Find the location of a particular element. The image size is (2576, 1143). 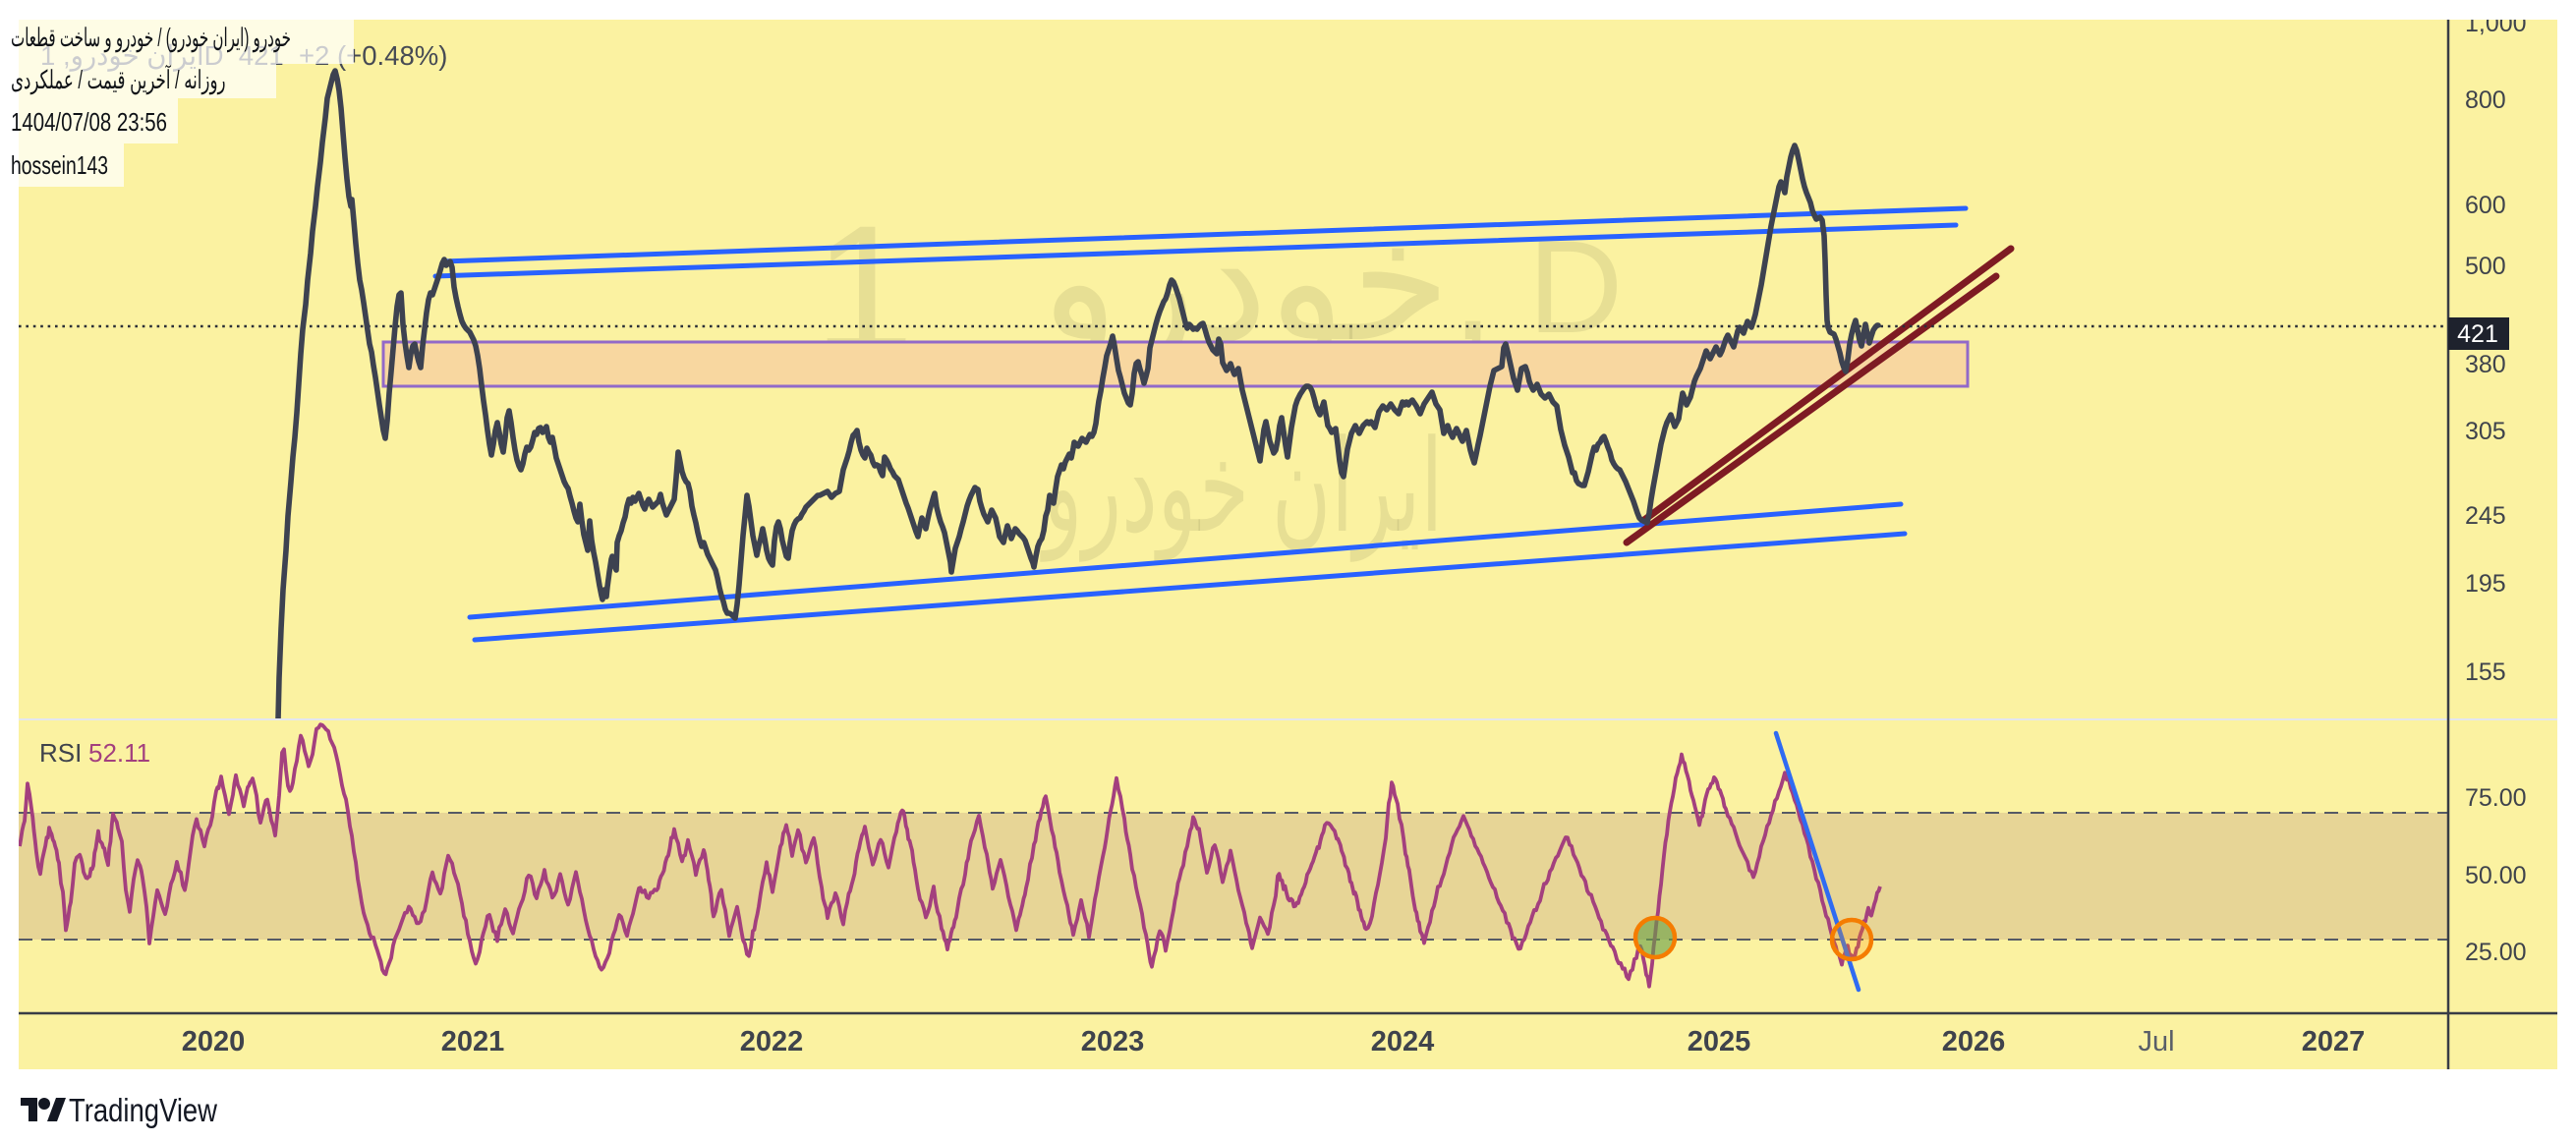

svg-text: 52.11 is located at coordinates (119, 753).